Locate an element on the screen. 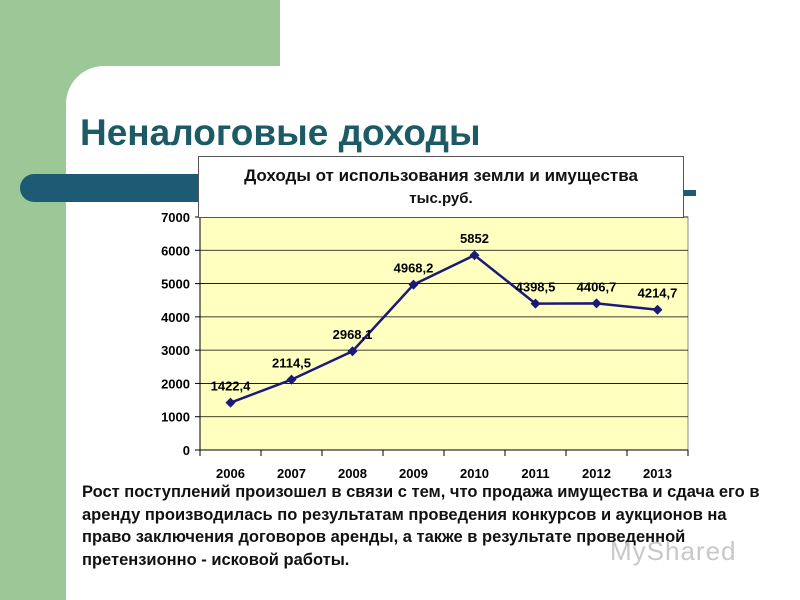  y-tick-label: 7000 is located at coordinates (175, 217).